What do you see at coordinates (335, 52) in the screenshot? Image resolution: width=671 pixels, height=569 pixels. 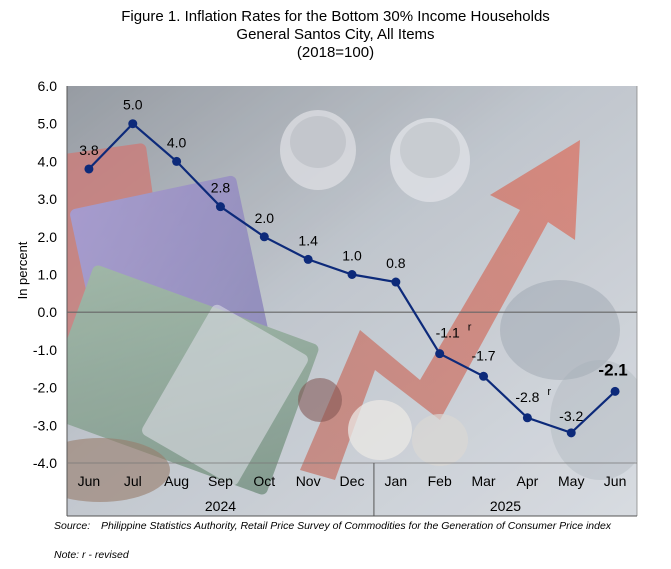 I see `chart-base-year: (2018=100)` at bounding box center [335, 52].